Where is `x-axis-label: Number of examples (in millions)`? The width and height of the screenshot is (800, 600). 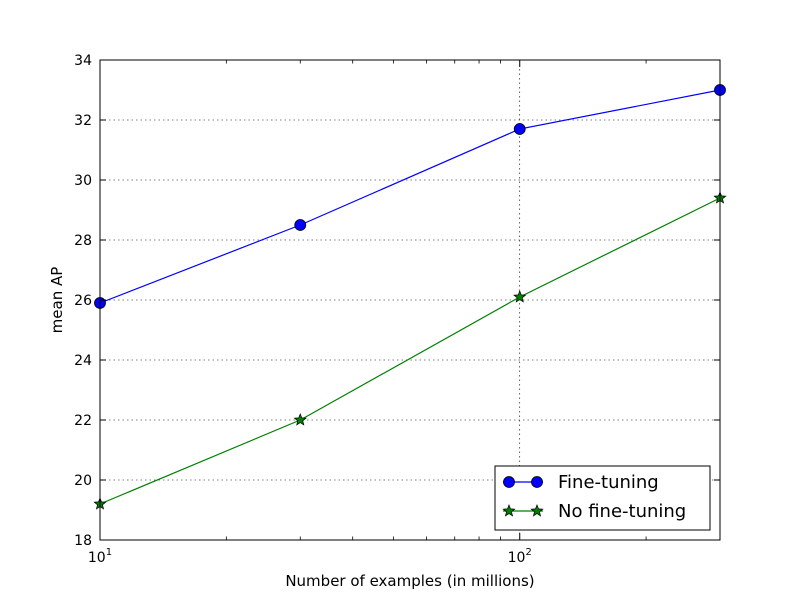 x-axis-label: Number of examples (in millions) is located at coordinates (409, 581).